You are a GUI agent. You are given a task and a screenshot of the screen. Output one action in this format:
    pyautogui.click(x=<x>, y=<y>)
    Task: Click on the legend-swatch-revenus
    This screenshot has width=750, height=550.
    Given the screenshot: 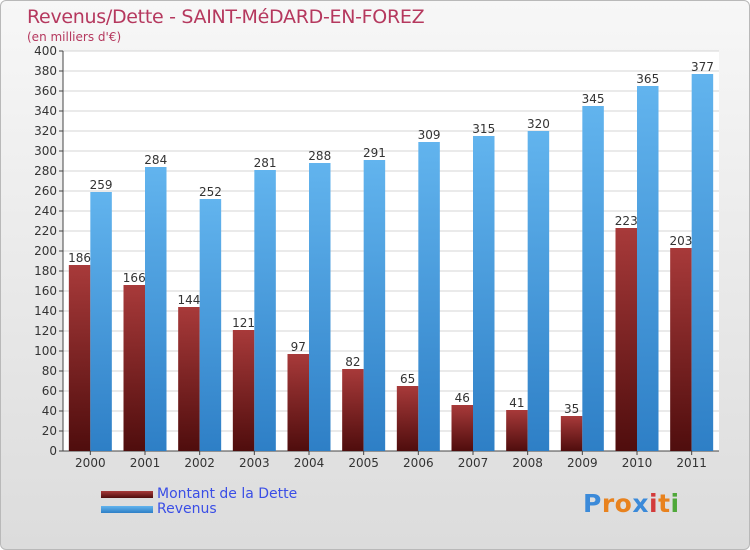 What is the action you would take?
    pyautogui.click(x=127, y=509)
    